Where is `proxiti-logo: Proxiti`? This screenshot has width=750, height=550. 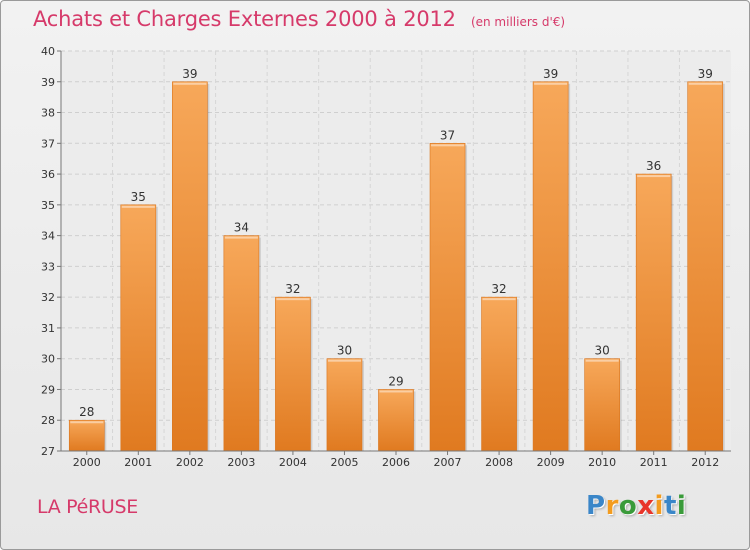 proxiti-logo: Proxiti is located at coordinates (636, 506).